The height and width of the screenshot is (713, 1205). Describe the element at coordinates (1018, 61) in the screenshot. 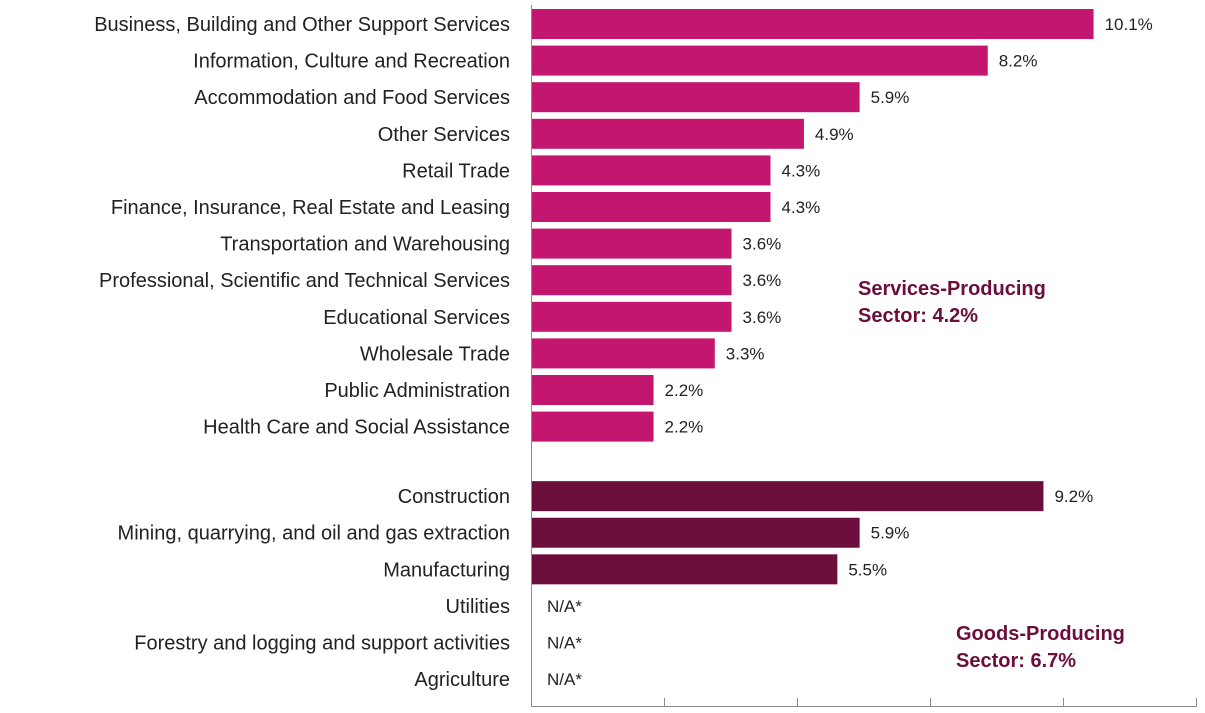

I see `value-label: 8.2%` at that location.